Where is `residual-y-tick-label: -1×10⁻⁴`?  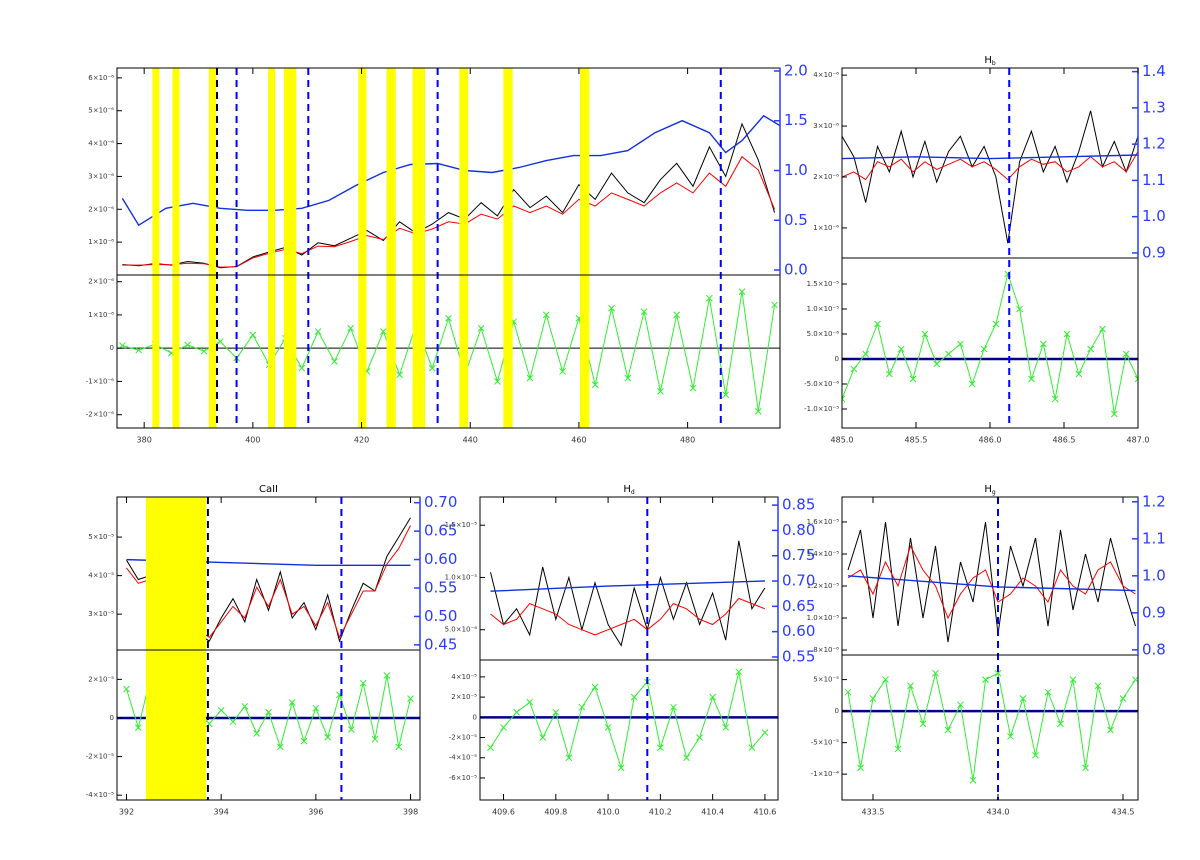
residual-y-tick-label: -1×10⁻⁴ is located at coordinates (825, 774).